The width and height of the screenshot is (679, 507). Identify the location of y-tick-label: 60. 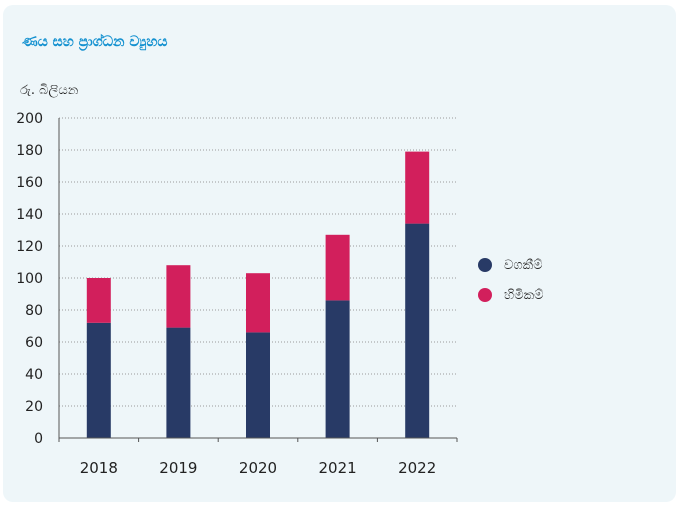
(34, 343).